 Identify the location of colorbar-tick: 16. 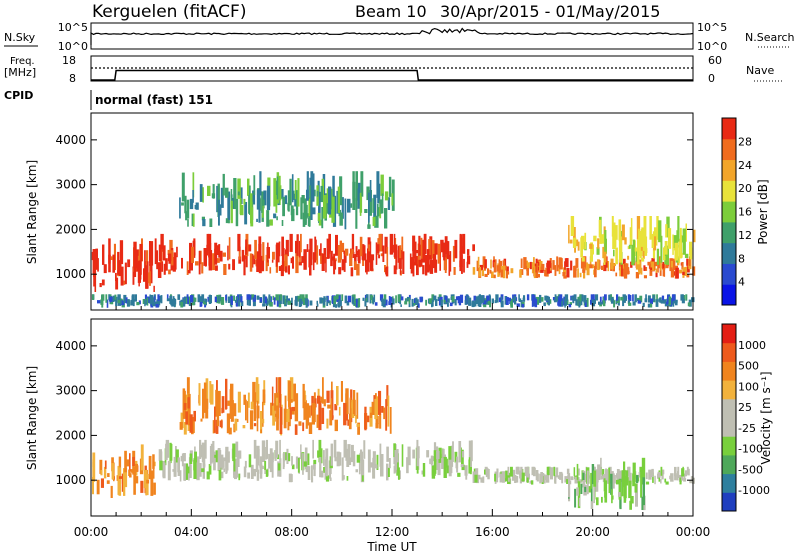
(745, 212).